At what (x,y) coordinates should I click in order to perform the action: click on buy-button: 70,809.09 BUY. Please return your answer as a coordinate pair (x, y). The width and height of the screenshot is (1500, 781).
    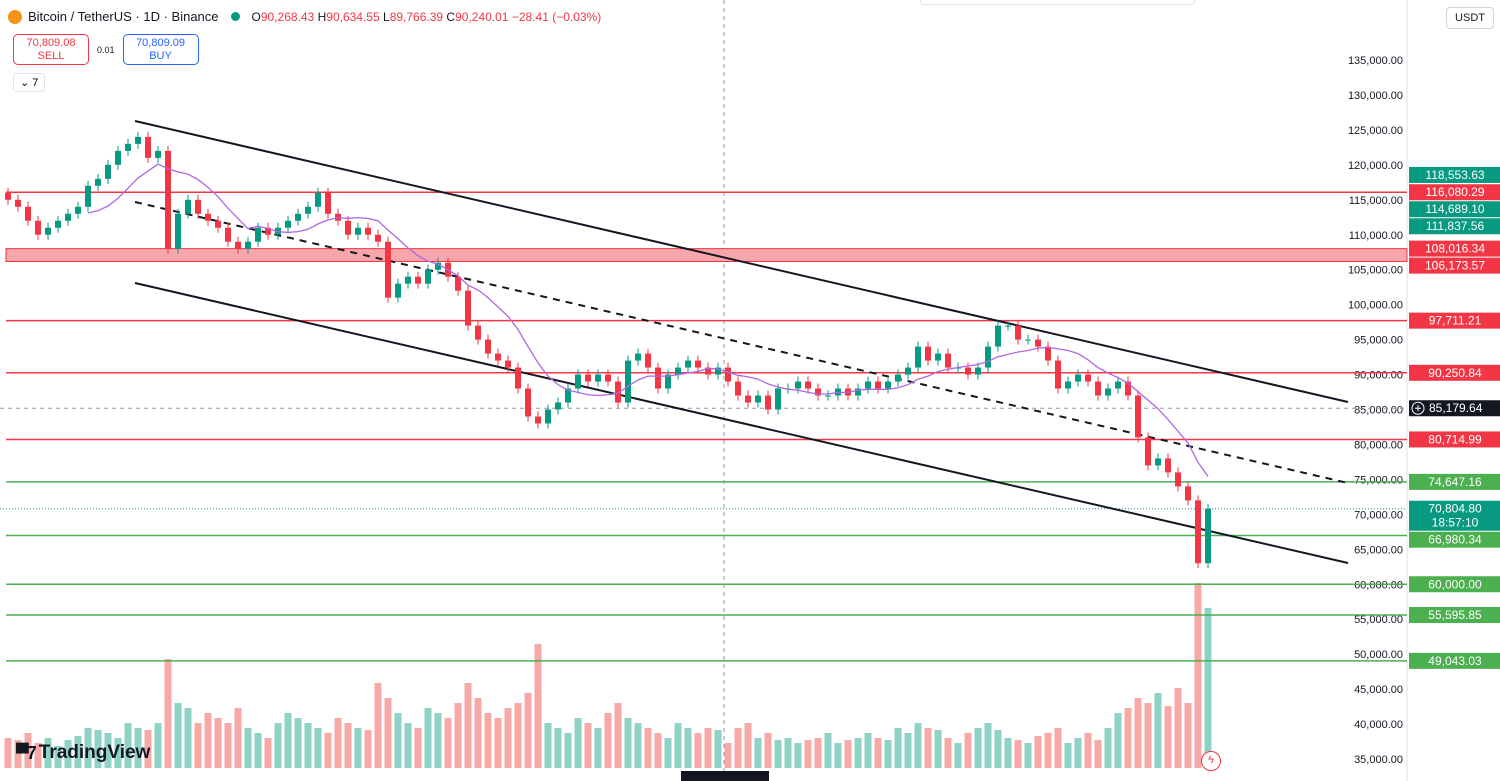
    Looking at the image, I should click on (160, 49).